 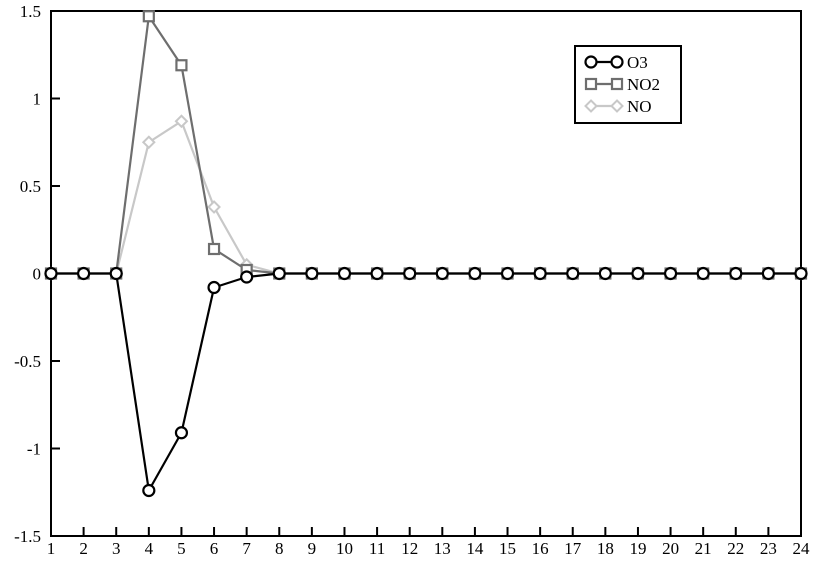 What do you see at coordinates (802, 548) in the screenshot?
I see `x-tick-label: 24` at bounding box center [802, 548].